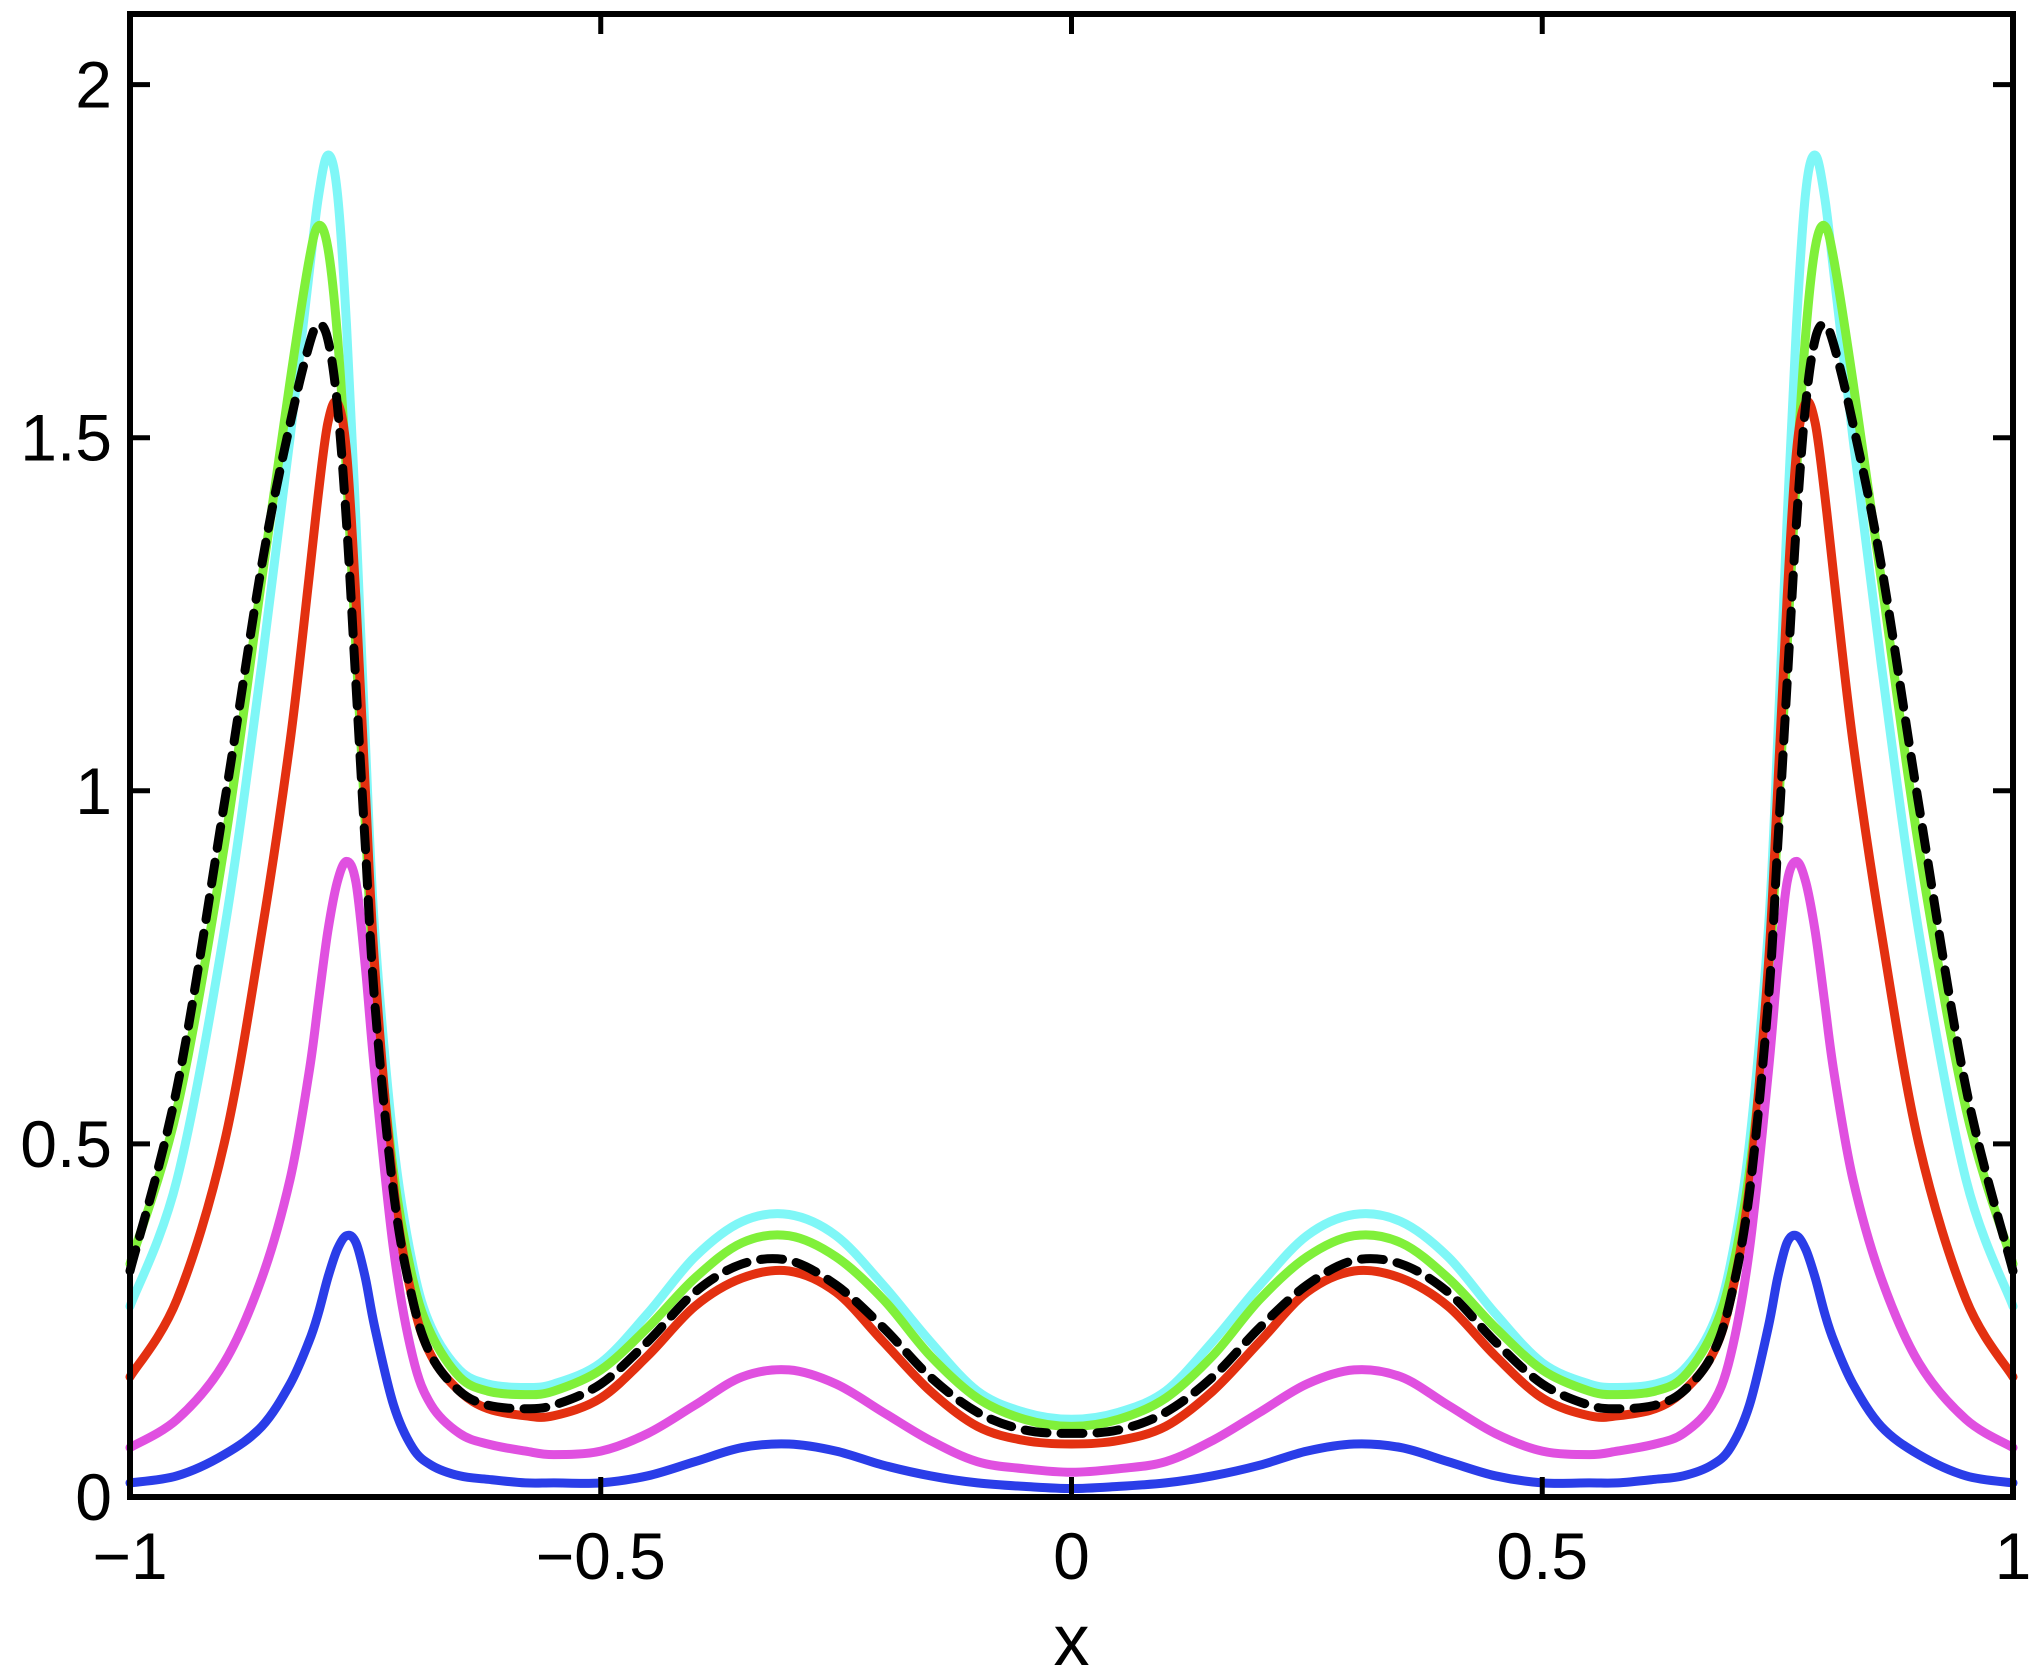  I want to click on x-tick-label: −1, so click(129, 1556).